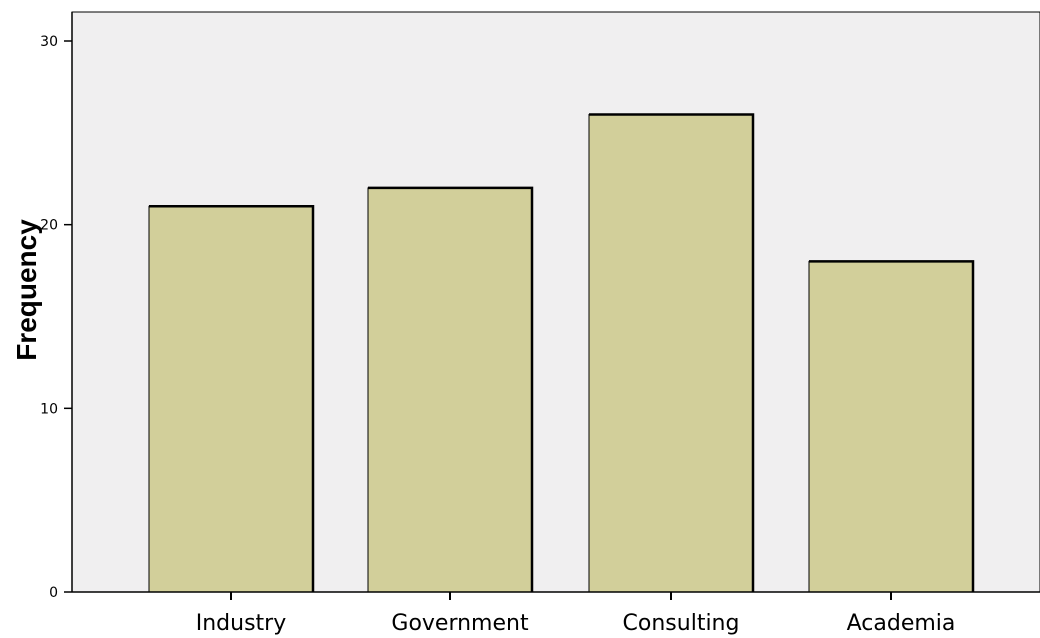 This screenshot has width=1040, height=638. Describe the element at coordinates (49, 409) in the screenshot. I see `y-tick-label: 10` at that location.